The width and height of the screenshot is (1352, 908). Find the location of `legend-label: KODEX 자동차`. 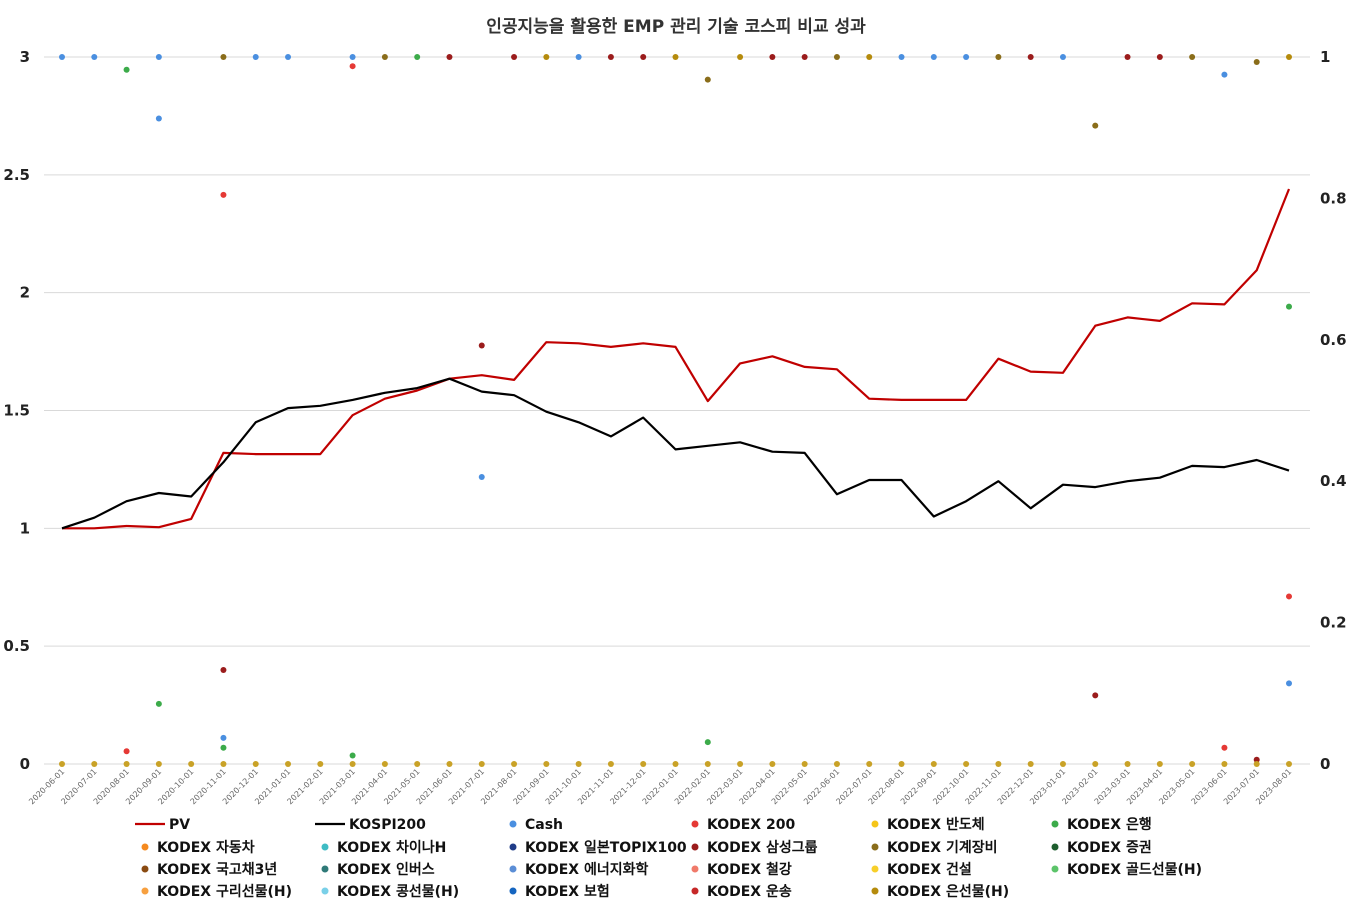

legend-label: KODEX 자동차 is located at coordinates (206, 848).